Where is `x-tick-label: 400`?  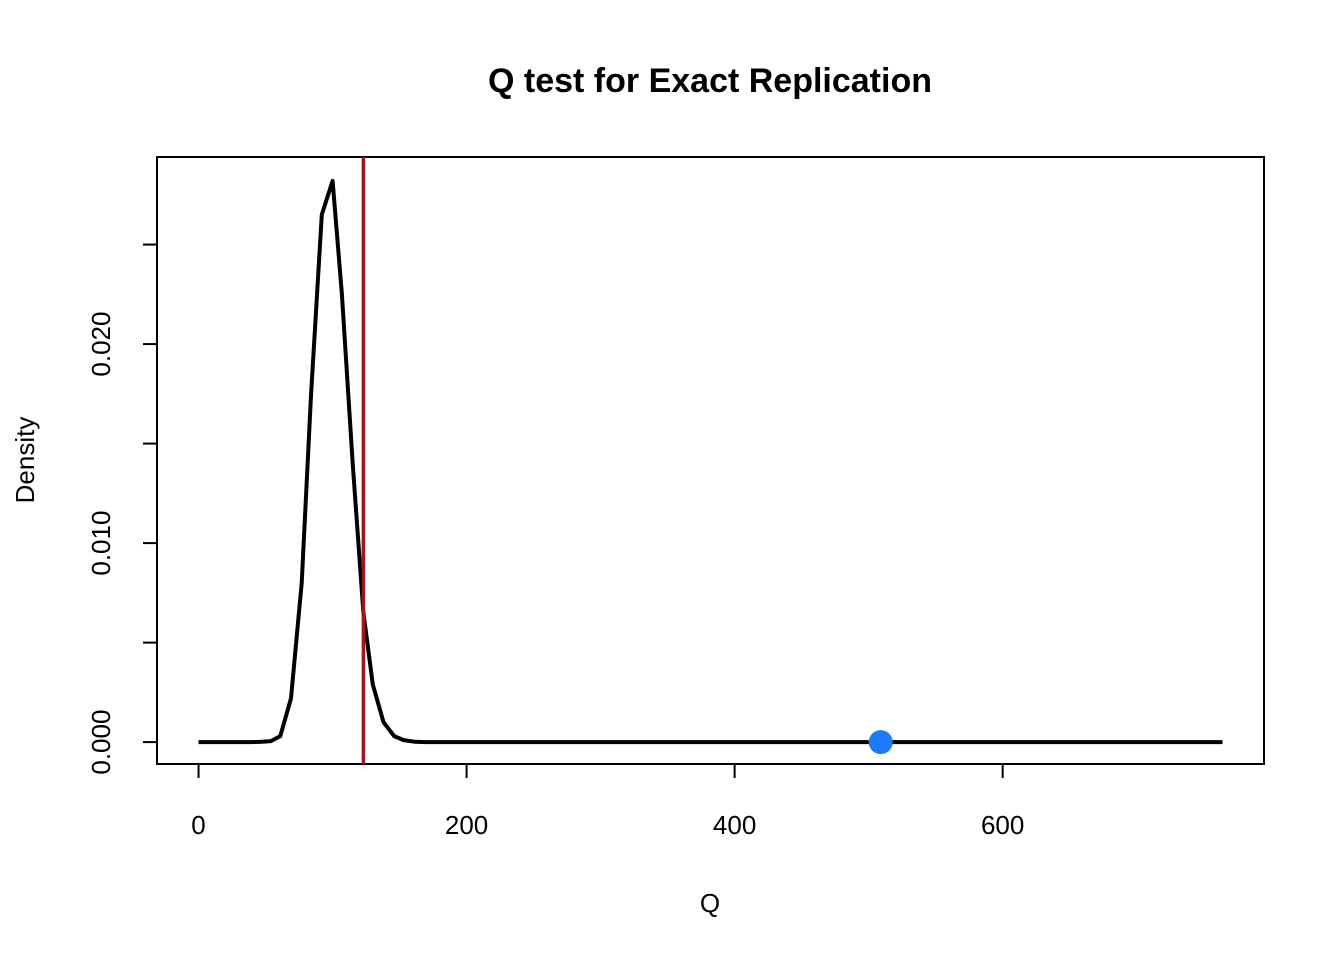 x-tick-label: 400 is located at coordinates (734, 825).